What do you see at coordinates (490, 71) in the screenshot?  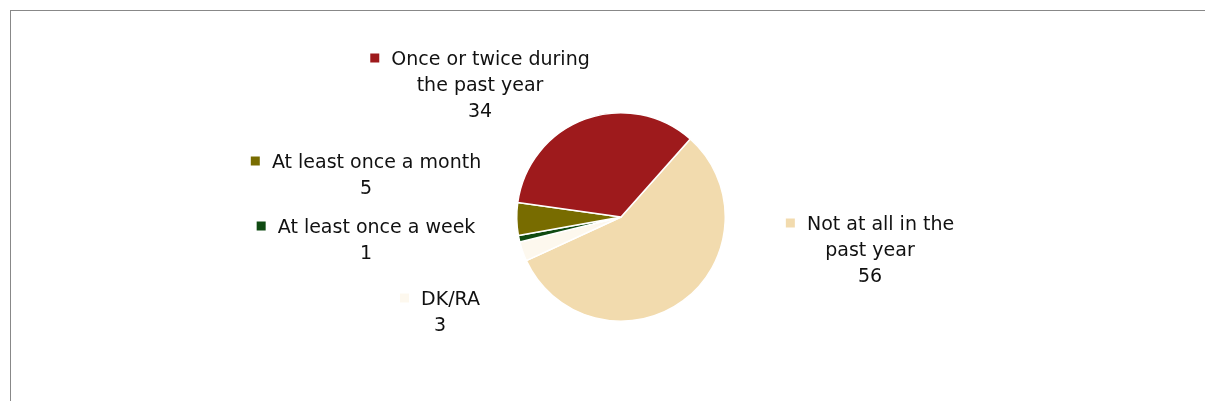 I see `legend-label: Once or twice during the past year` at bounding box center [490, 71].